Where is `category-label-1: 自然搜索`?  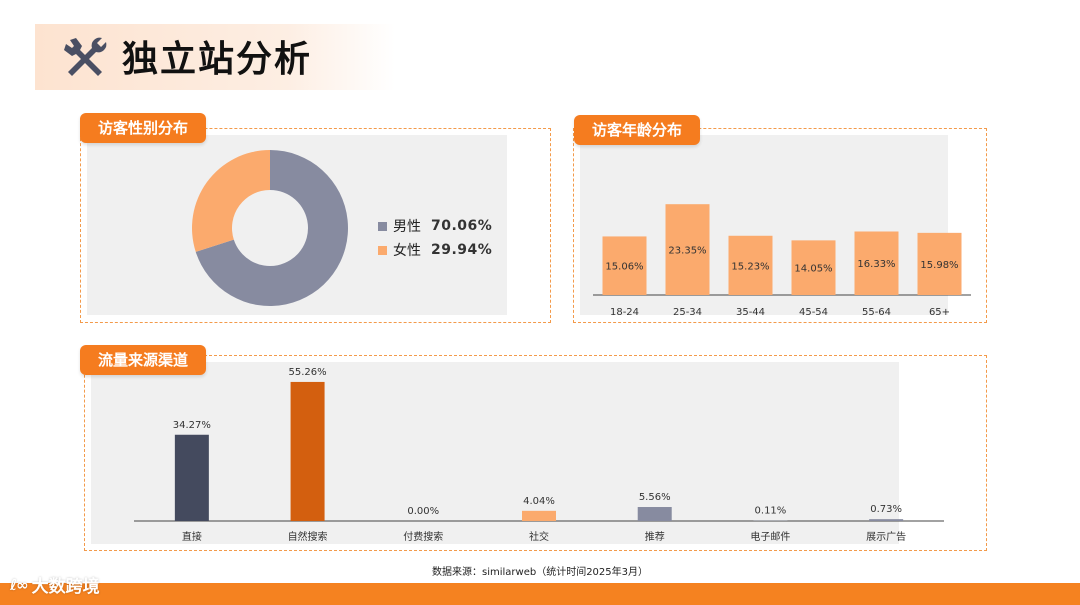 category-label-1: 自然搜索 is located at coordinates (308, 536).